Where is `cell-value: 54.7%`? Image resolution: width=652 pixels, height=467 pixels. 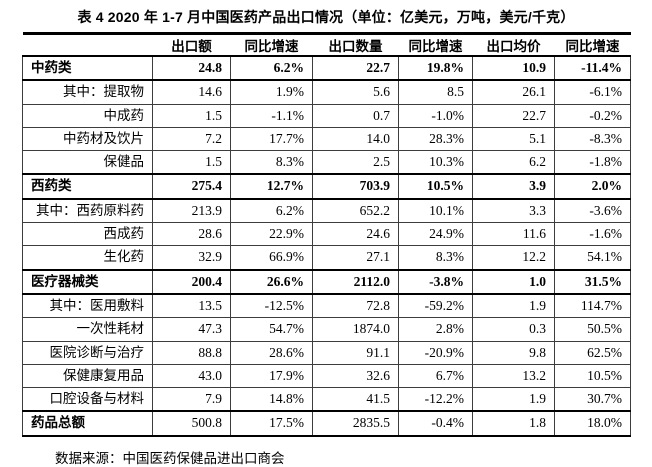
cell-value: 54.7% is located at coordinates (271, 329).